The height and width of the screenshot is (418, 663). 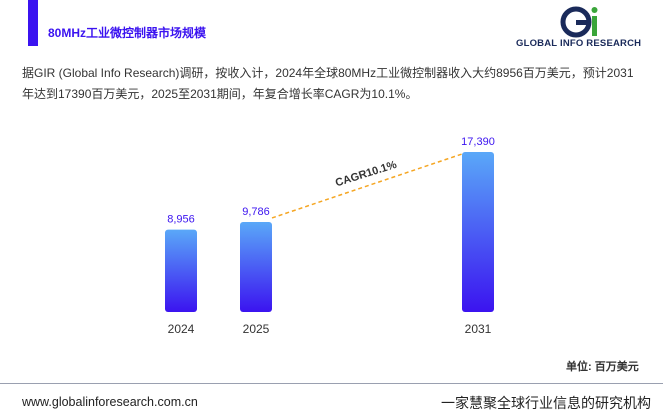 I want to click on value-label: 8,956, so click(x=181, y=220).